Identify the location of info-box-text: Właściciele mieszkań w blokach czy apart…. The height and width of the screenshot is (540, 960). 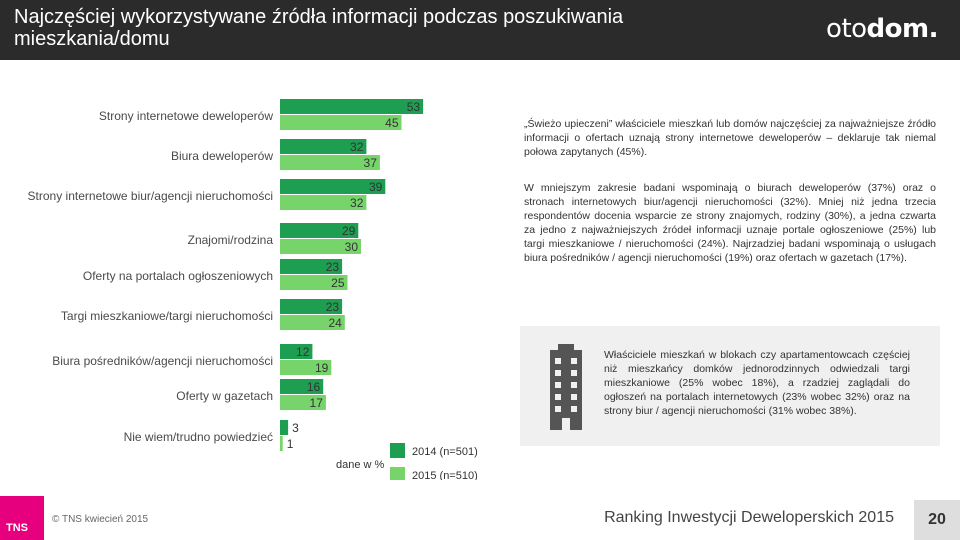
(757, 383).